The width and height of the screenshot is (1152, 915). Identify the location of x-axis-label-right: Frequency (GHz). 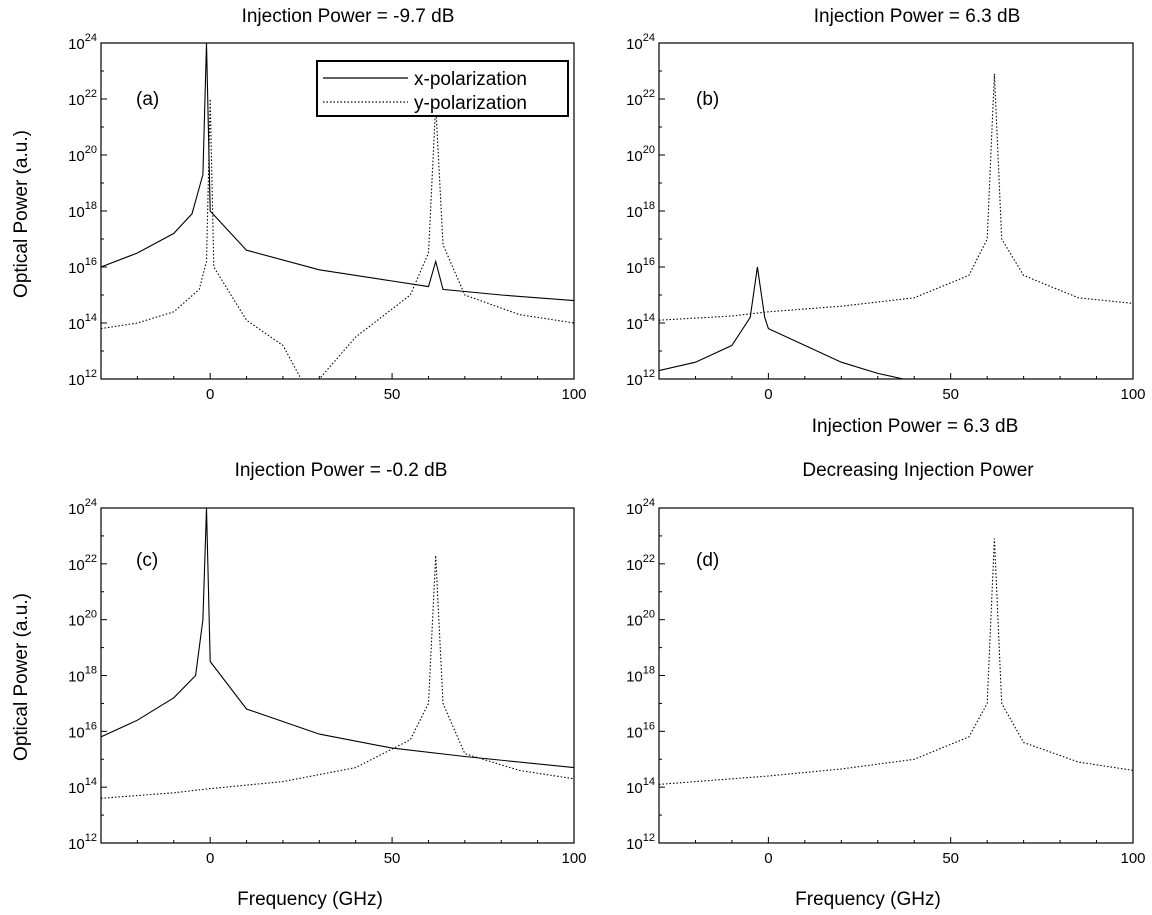
(868, 899).